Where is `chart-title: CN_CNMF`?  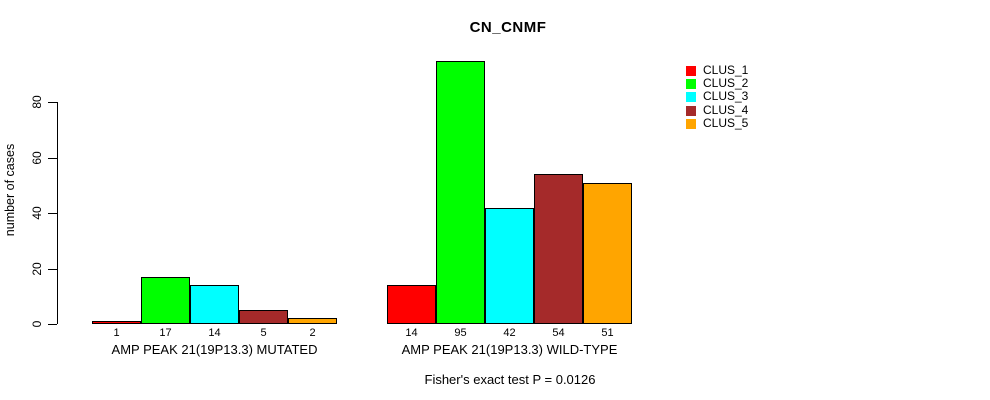
chart-title: CN_CNMF is located at coordinates (508, 27).